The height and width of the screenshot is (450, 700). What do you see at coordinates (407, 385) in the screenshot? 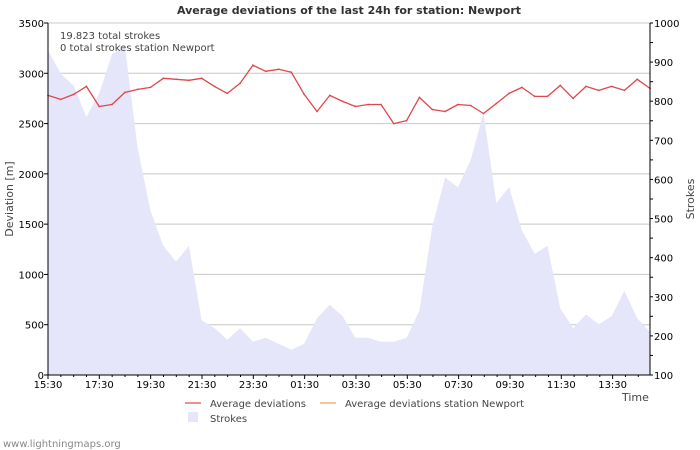
I see `x-tick-label: 05:30` at bounding box center [407, 385].